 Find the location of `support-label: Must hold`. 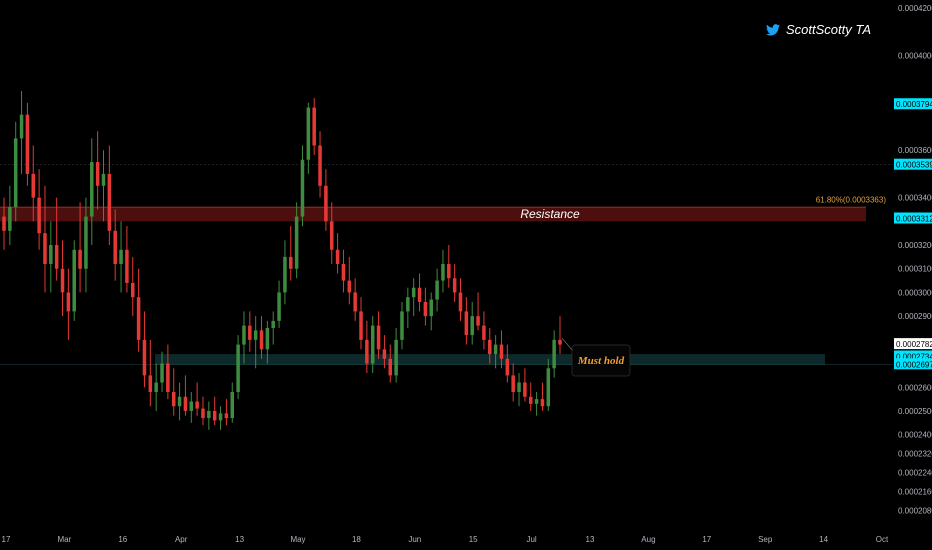

support-label: Must hold is located at coordinates (601, 361).